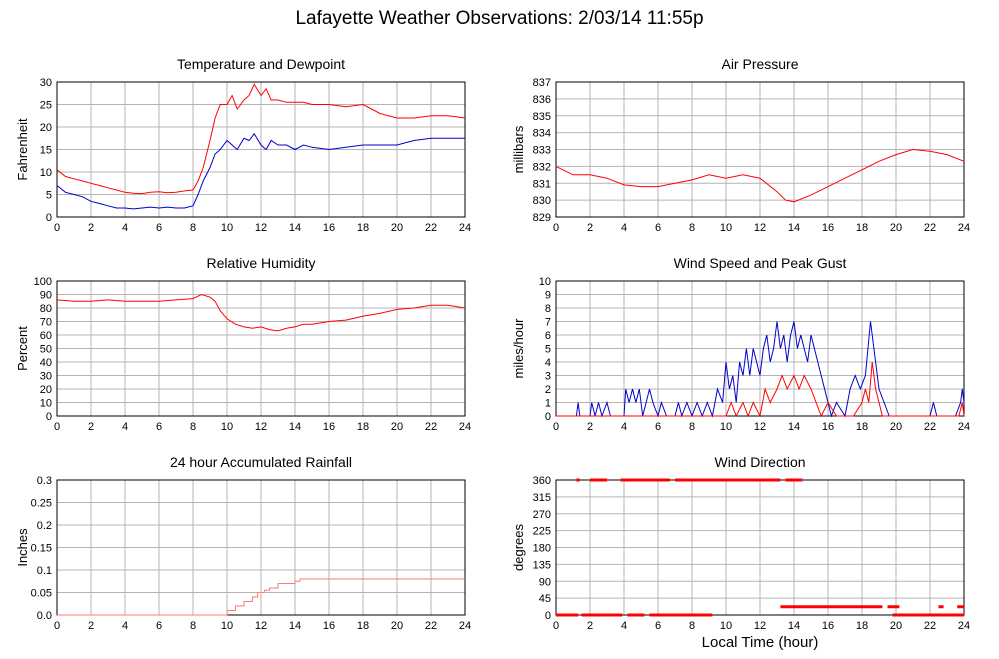 The height and width of the screenshot is (659, 999). I want to click on y-tick-label: 836, so click(542, 100).